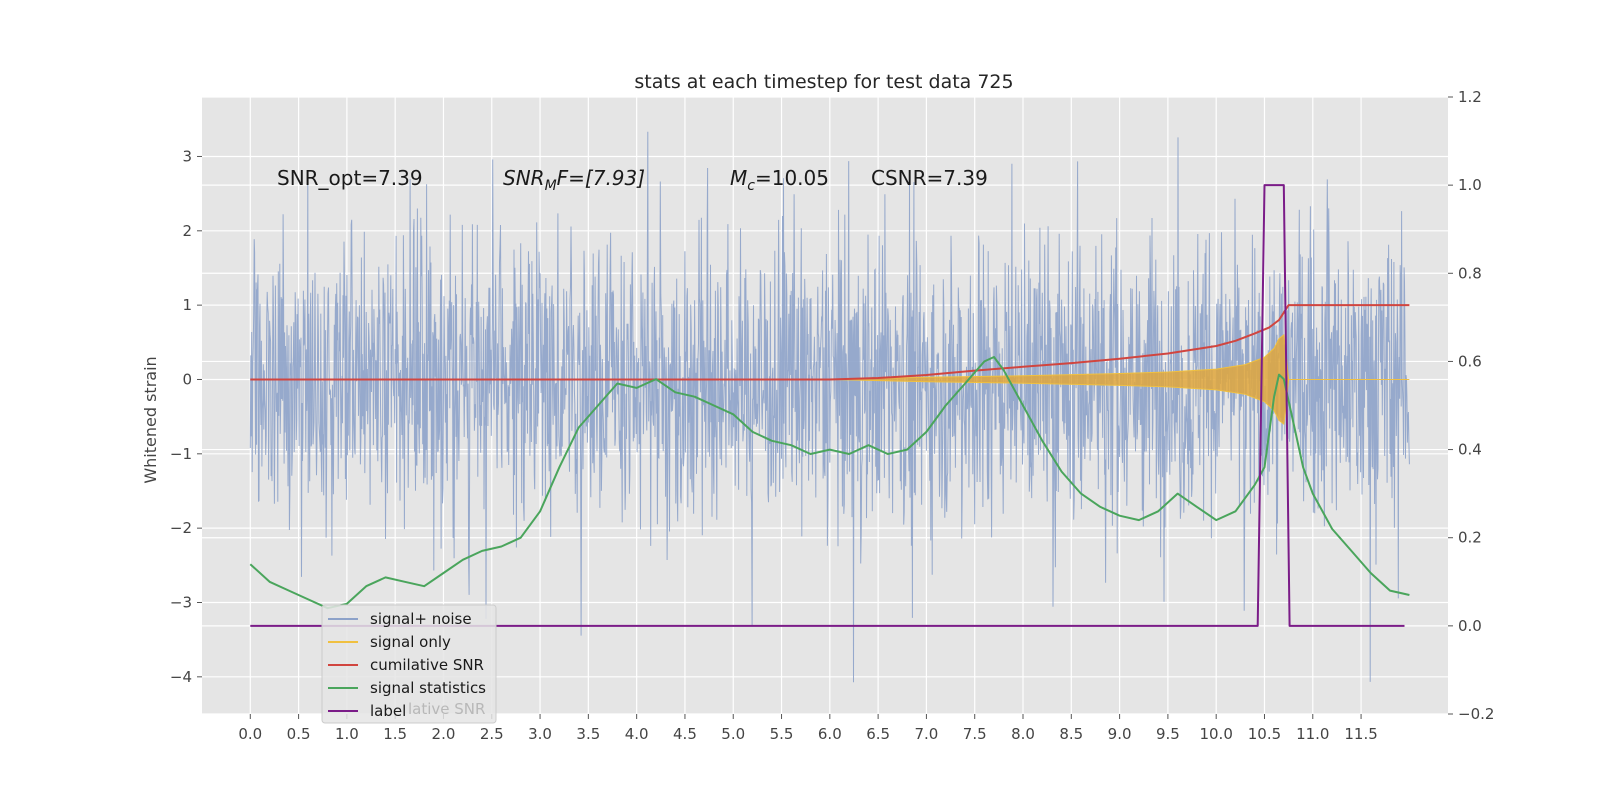 Image resolution: width=1600 pixels, height=800 pixels. I want to click on x-tick-label: 9.0, so click(1120, 734).